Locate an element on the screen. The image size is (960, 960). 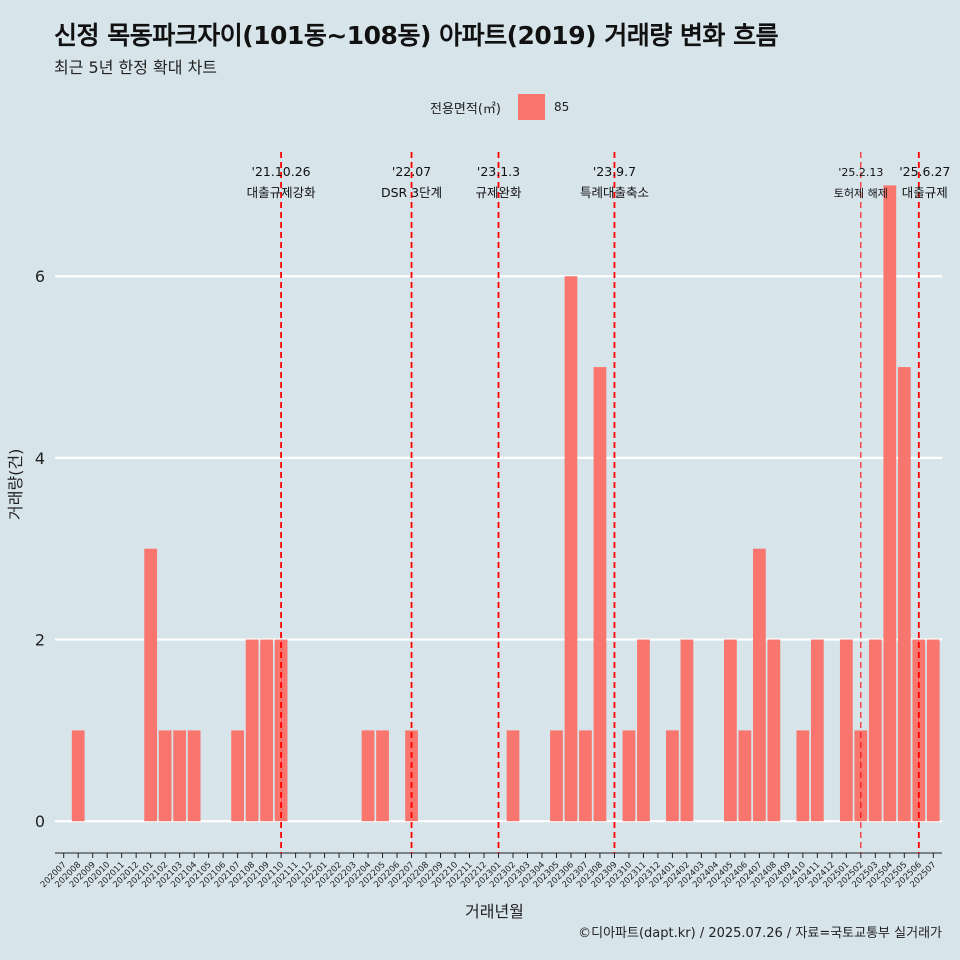
event-text-label: 특례대출축소 is located at coordinates (614, 192).